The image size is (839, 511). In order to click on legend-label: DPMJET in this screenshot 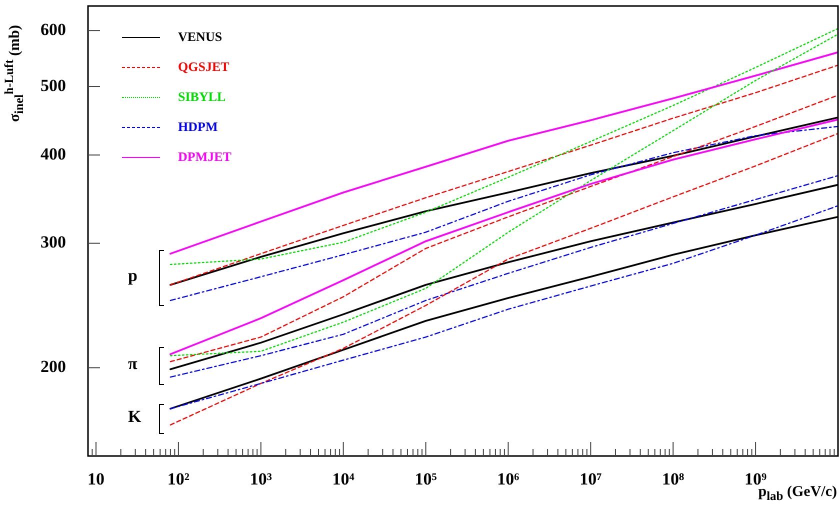, I will do `click(205, 157)`.